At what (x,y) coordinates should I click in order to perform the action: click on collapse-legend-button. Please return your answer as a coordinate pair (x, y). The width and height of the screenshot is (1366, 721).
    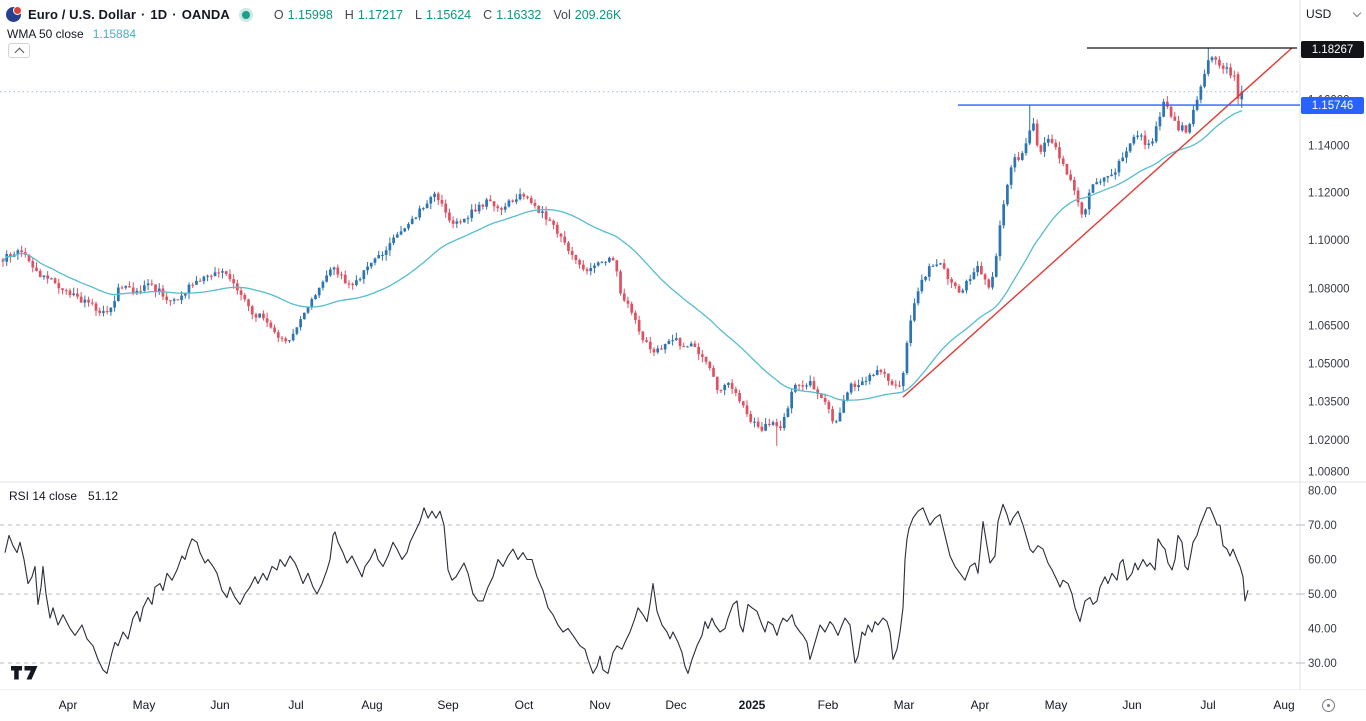
    Looking at the image, I should click on (19, 50).